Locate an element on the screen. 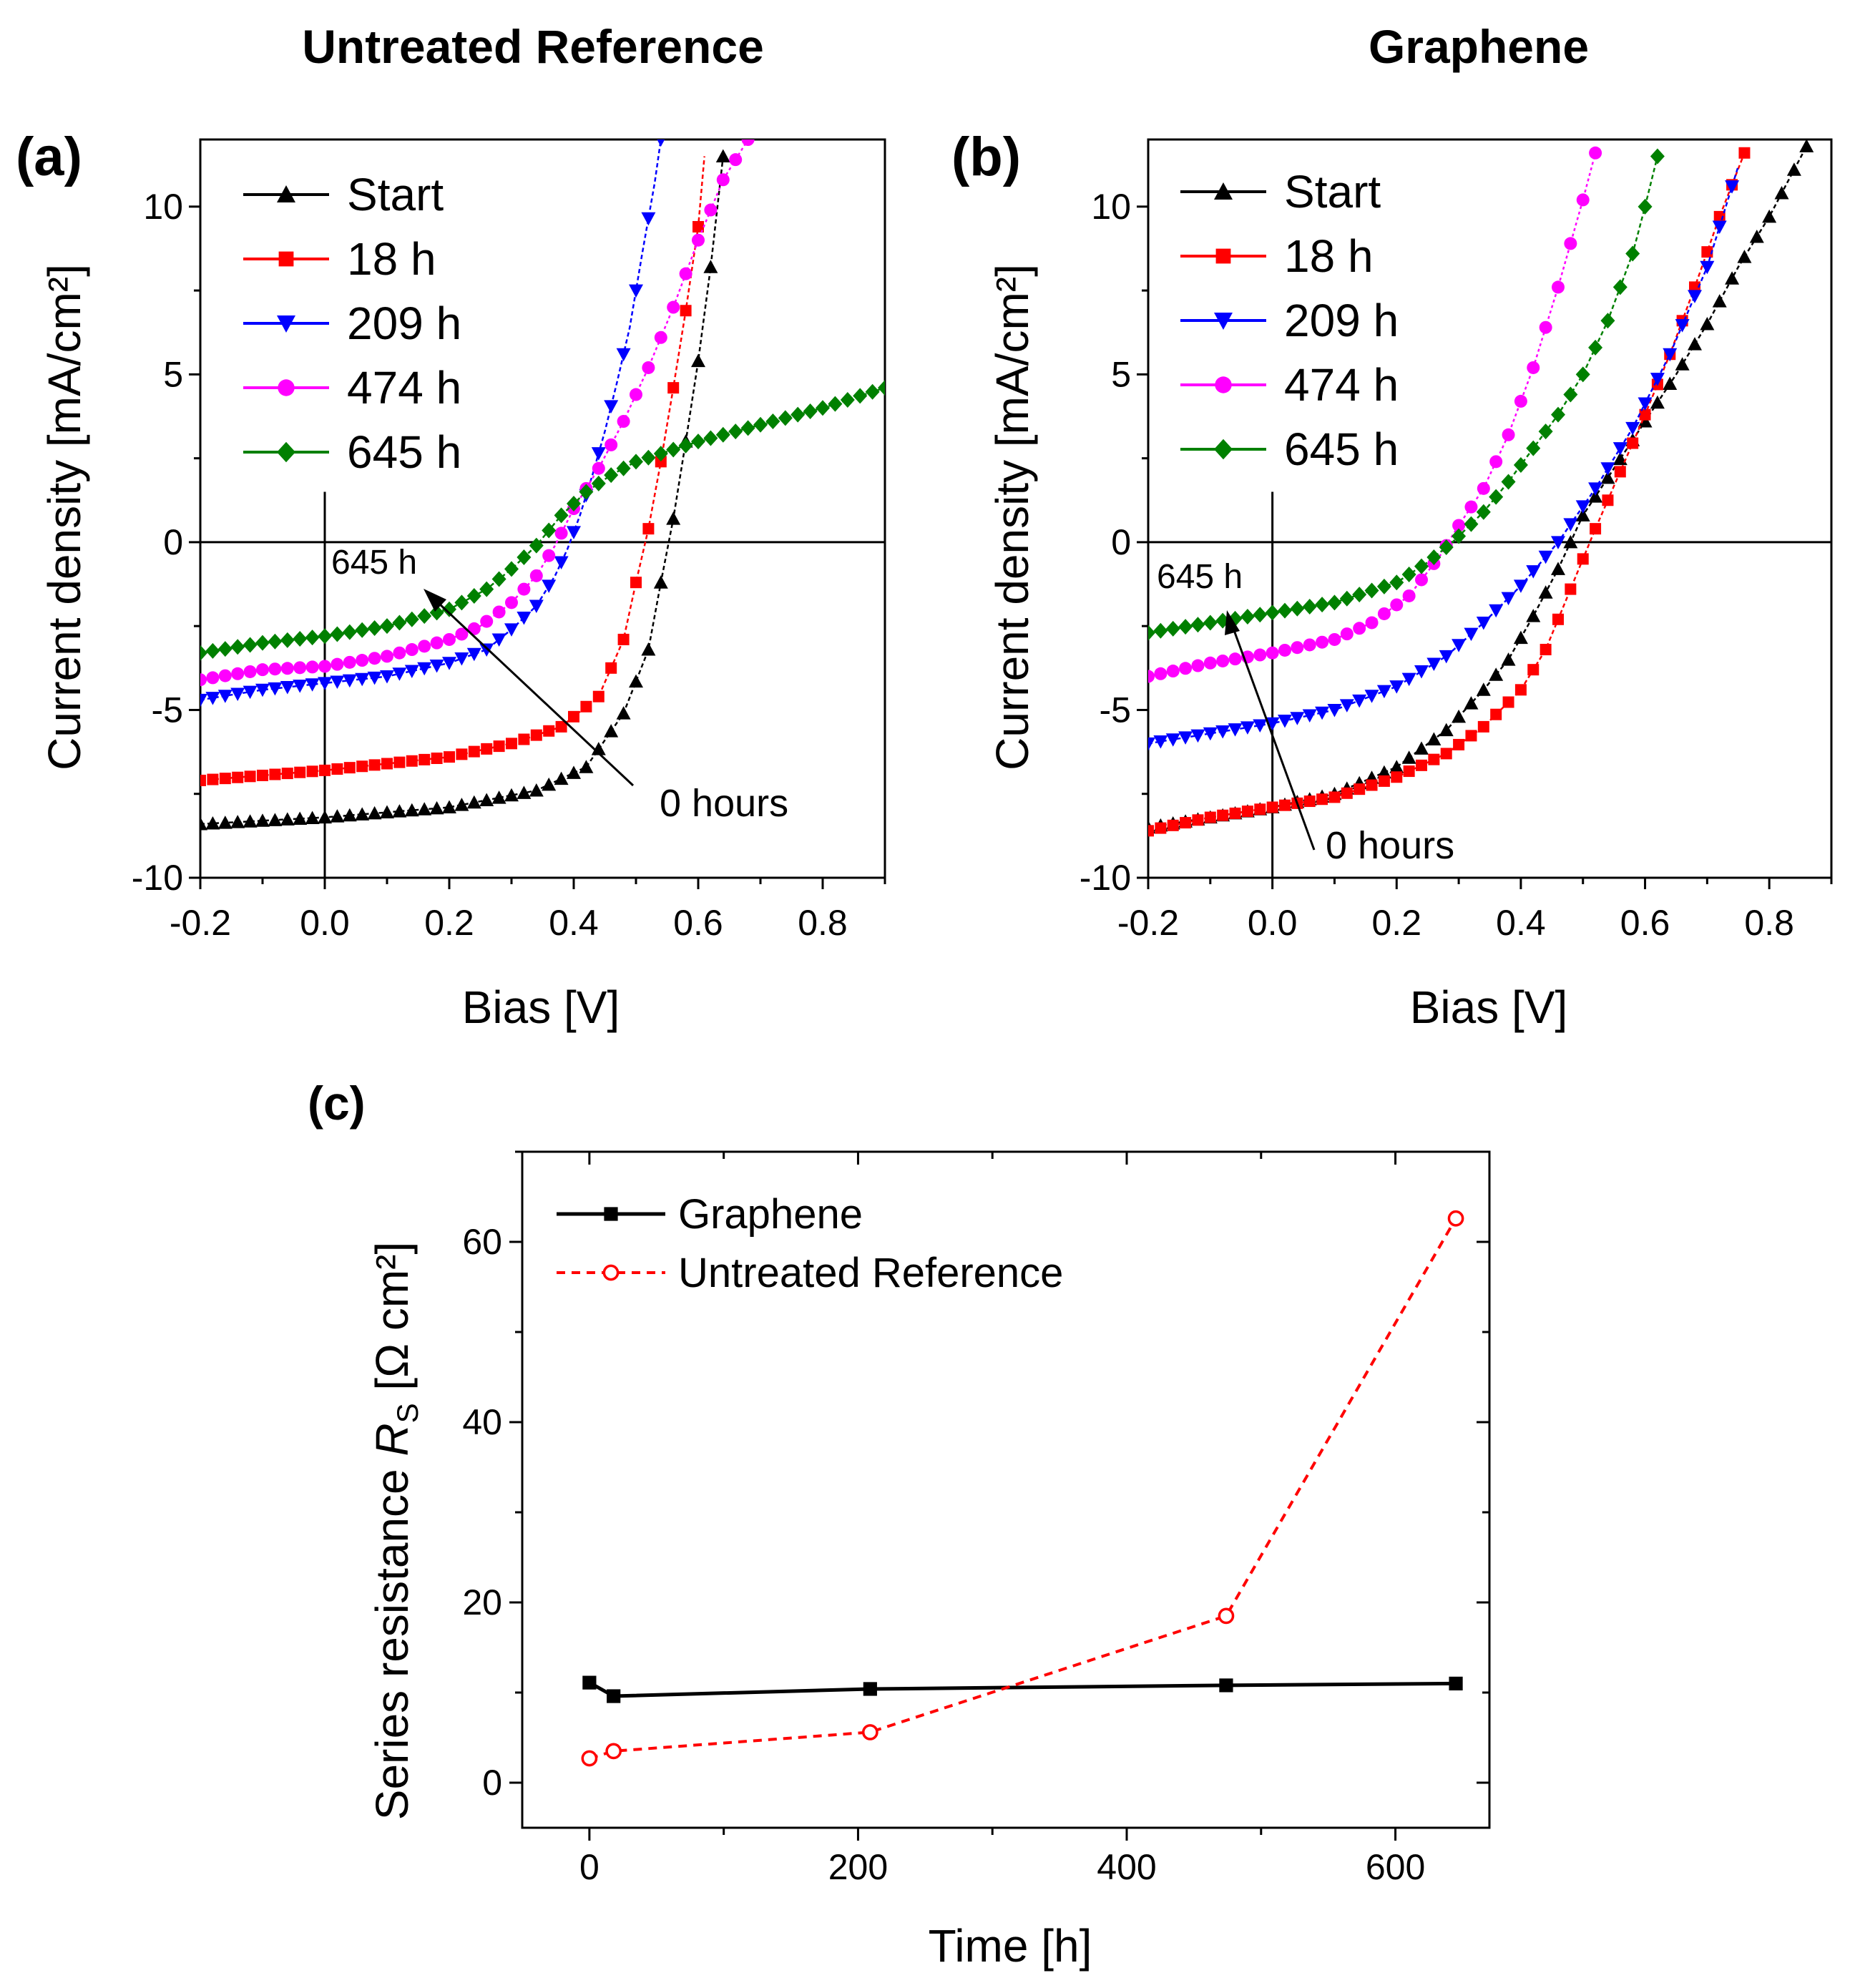 This screenshot has height=1988, width=1860. panel-b-xtick-label: 0.4 is located at coordinates (1521, 923).